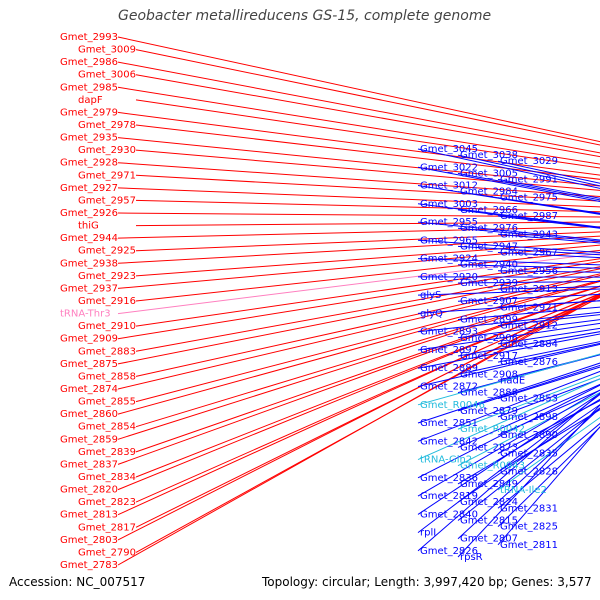  What do you see at coordinates (107, 150) in the screenshot?
I see `gene-label: Gmet_2930` at bounding box center [107, 150].